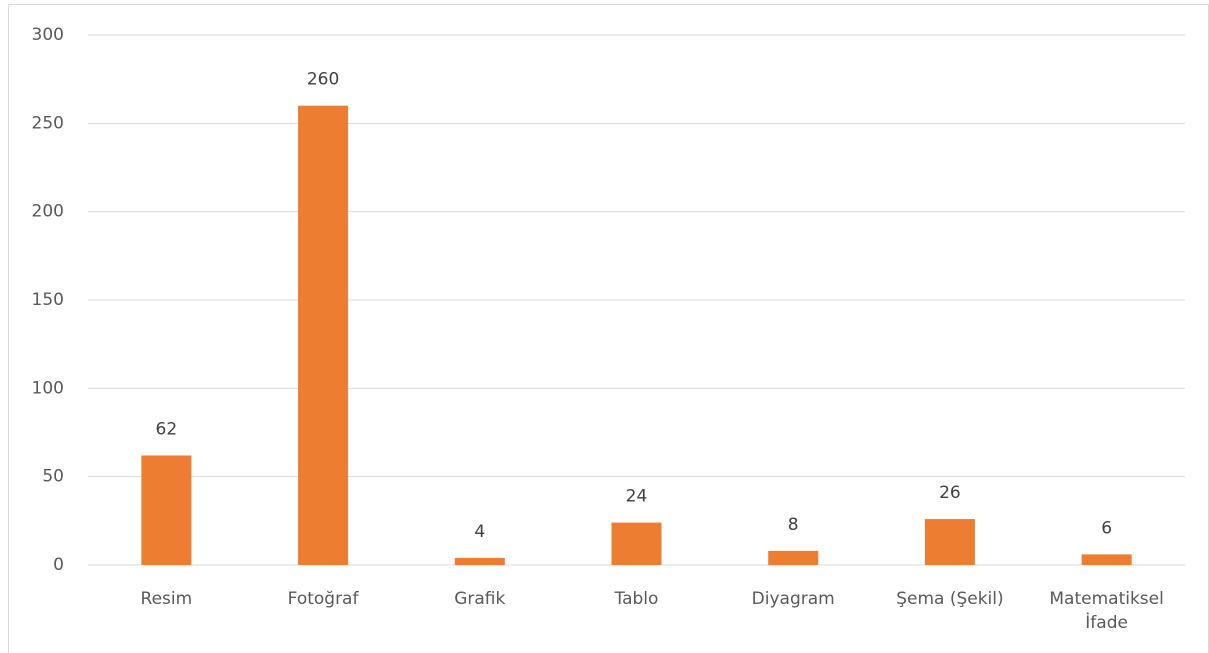 The width and height of the screenshot is (1209, 653). What do you see at coordinates (166, 599) in the screenshot?
I see `x-tick-label: Resim` at bounding box center [166, 599].